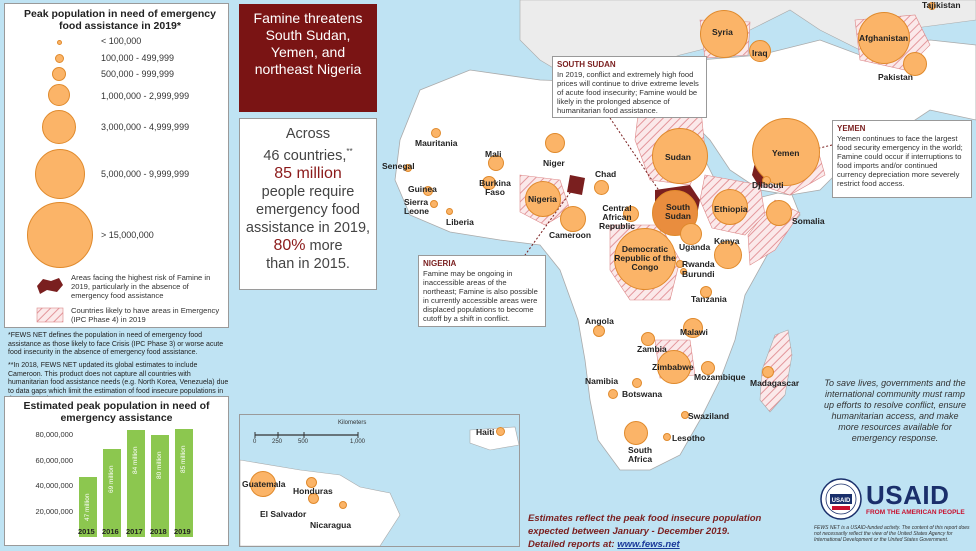  I want to click on bubble-mali, so click(496, 163).